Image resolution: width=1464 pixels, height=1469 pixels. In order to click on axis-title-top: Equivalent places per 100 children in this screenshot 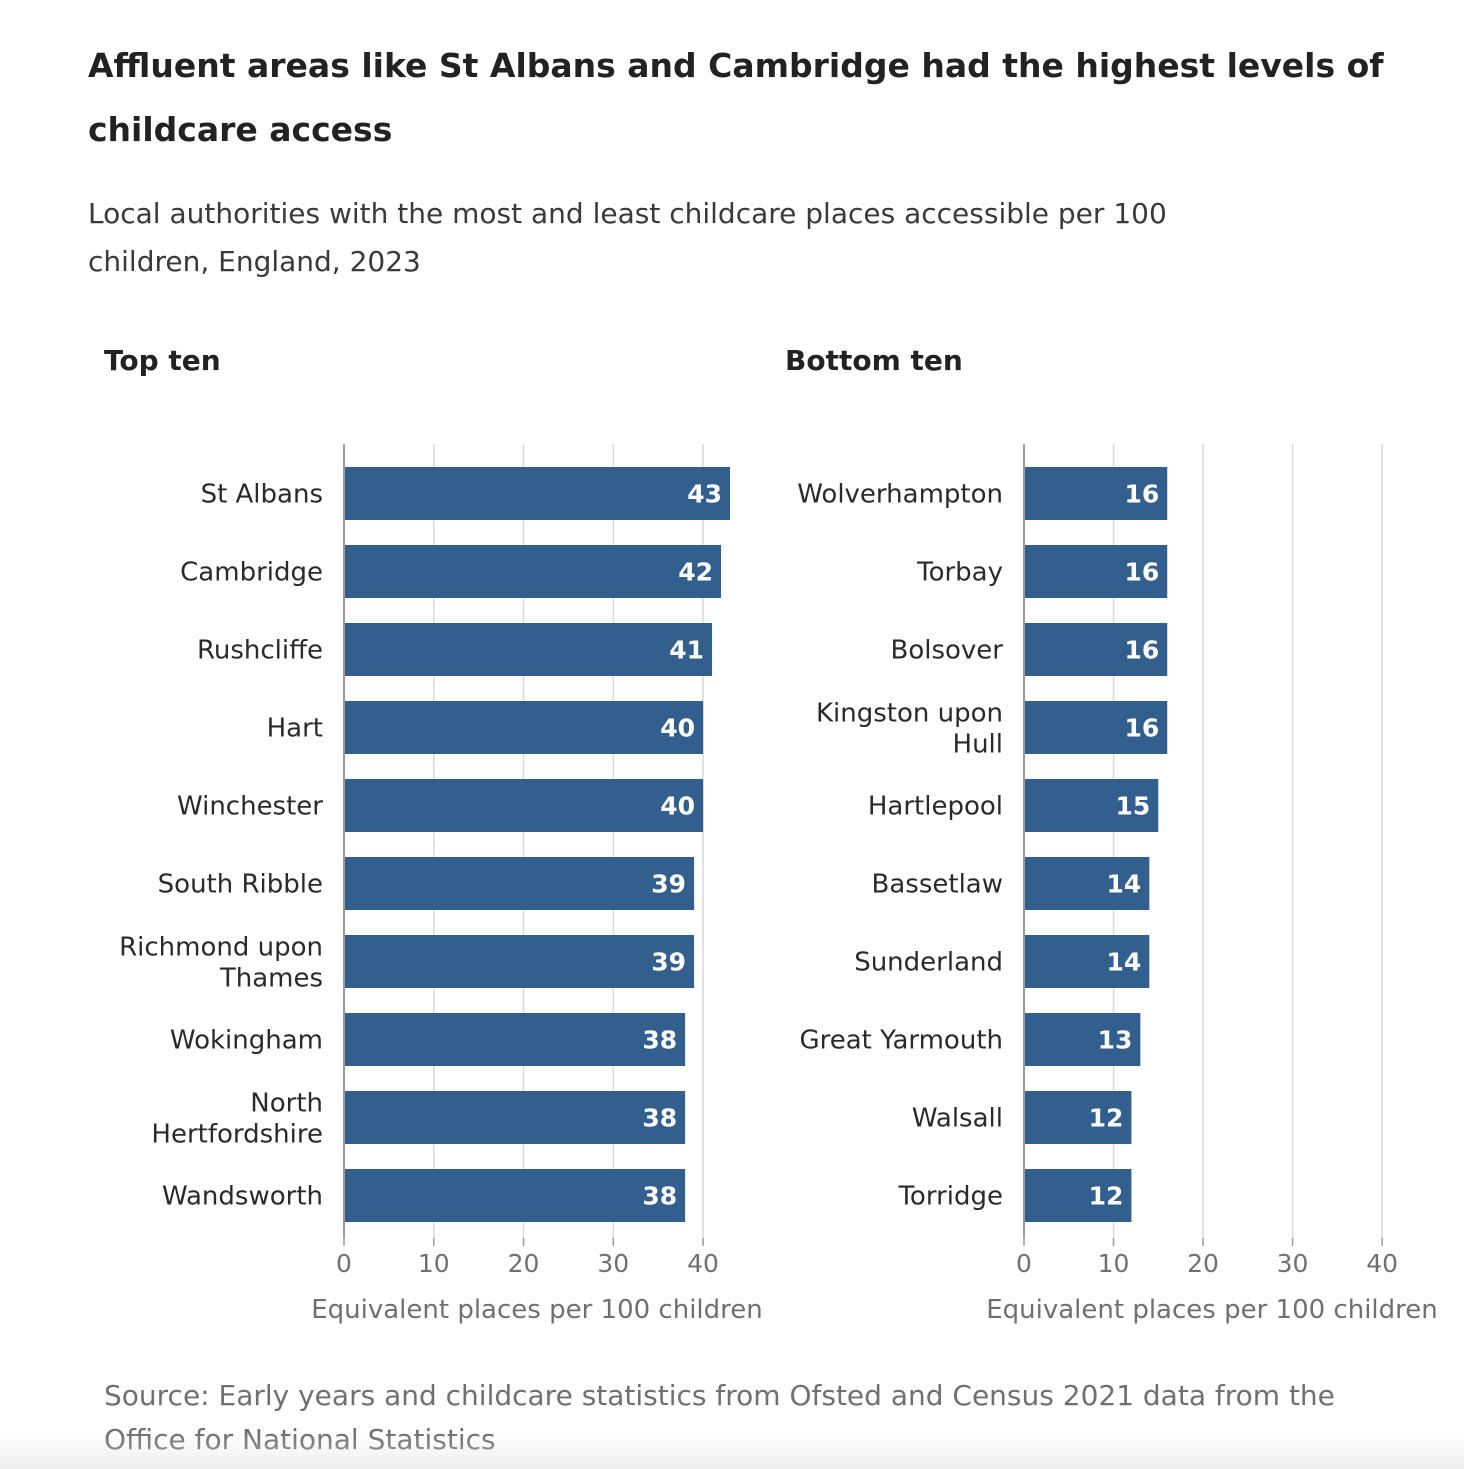, I will do `click(537, 1310)`.